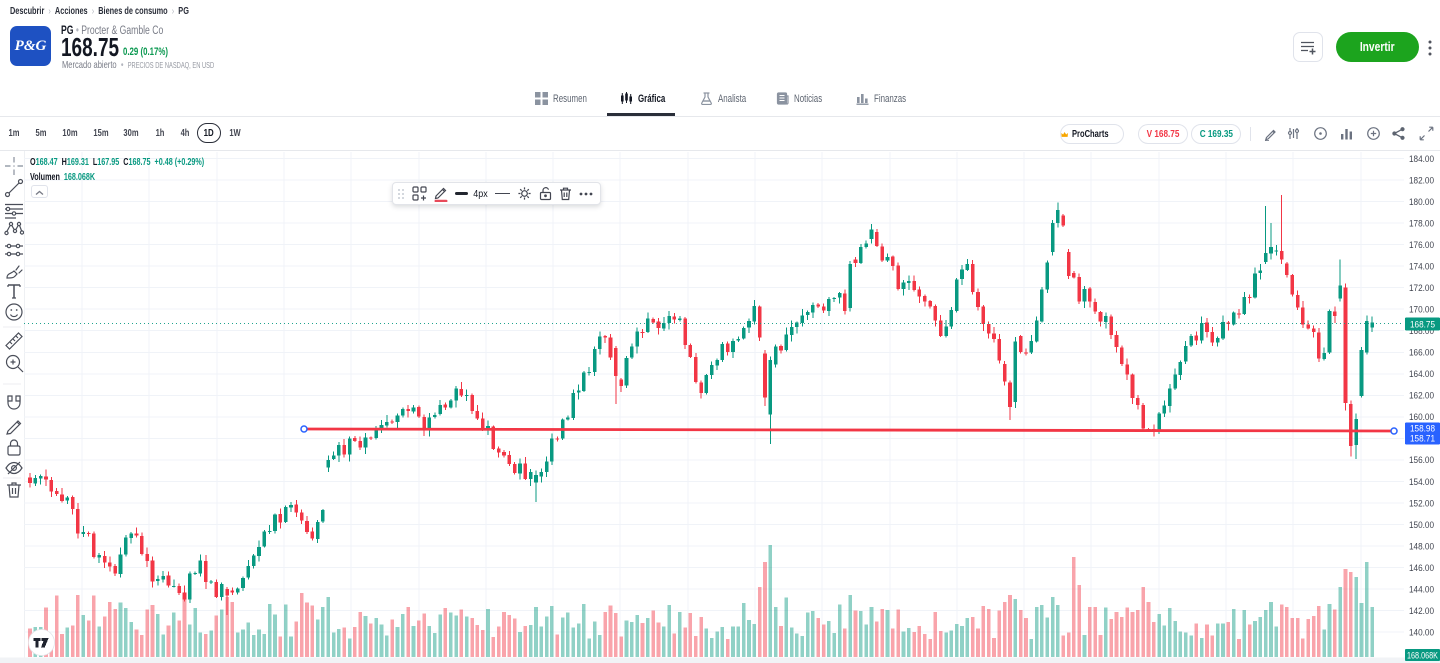  I want to click on svg-text: 148.00, so click(1421, 546).